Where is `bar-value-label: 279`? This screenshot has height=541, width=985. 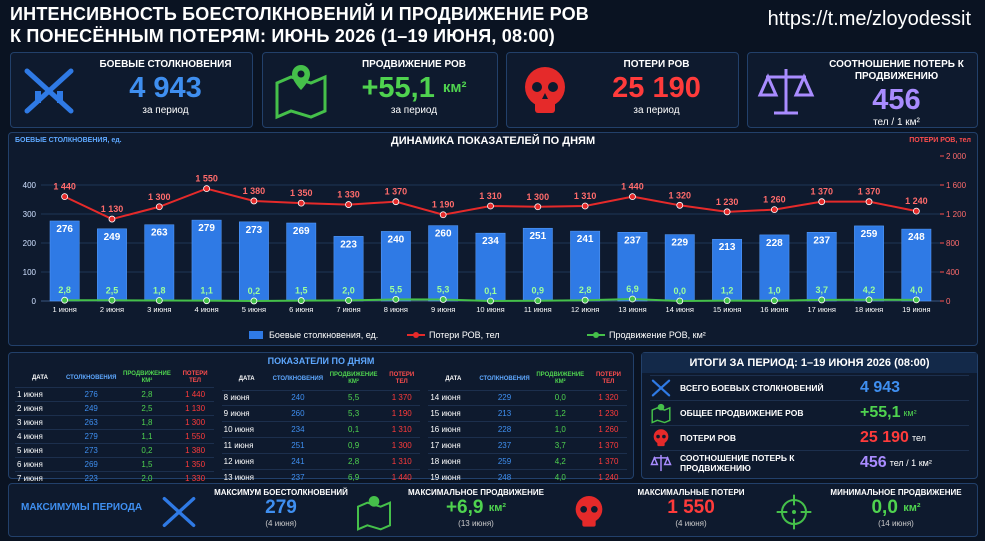 bar-value-label: 279 is located at coordinates (206, 228).